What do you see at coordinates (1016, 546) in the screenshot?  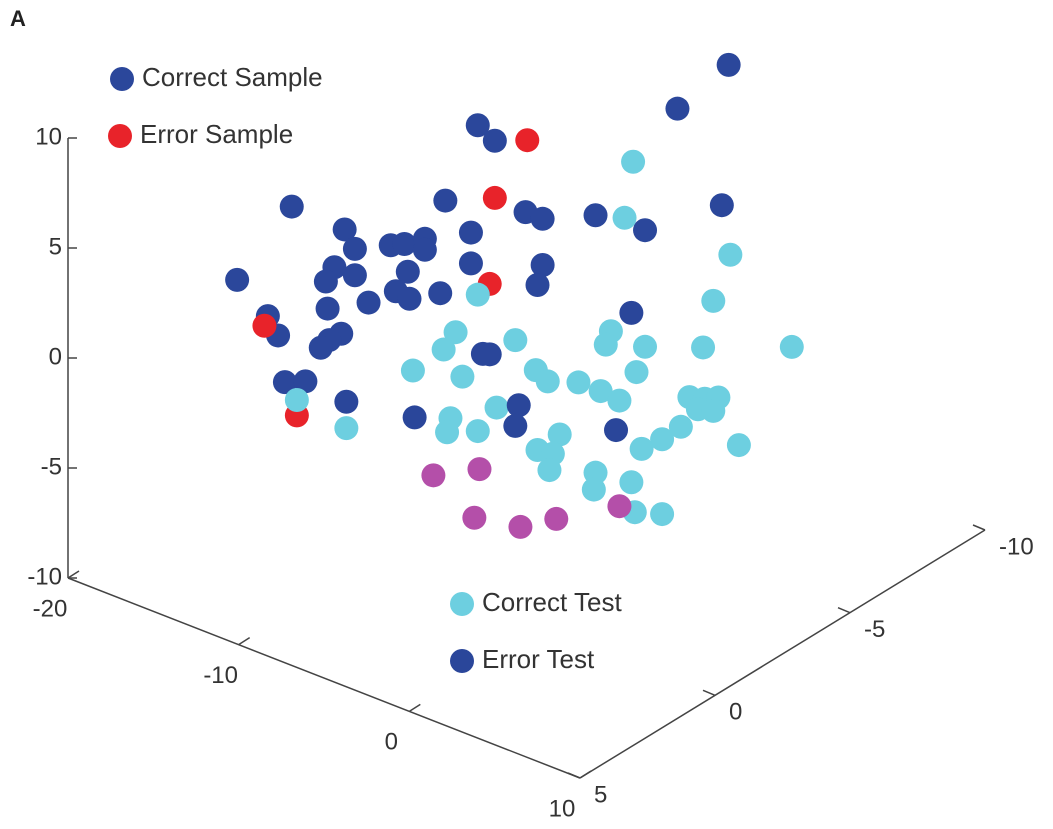 I see `y-tick-label: -10` at bounding box center [1016, 546].